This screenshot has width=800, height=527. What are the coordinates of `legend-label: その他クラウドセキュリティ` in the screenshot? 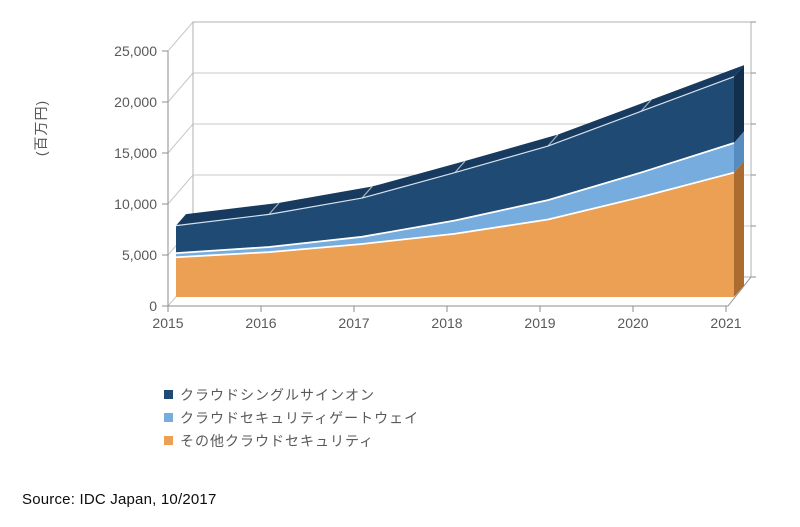 It's located at (277, 440).